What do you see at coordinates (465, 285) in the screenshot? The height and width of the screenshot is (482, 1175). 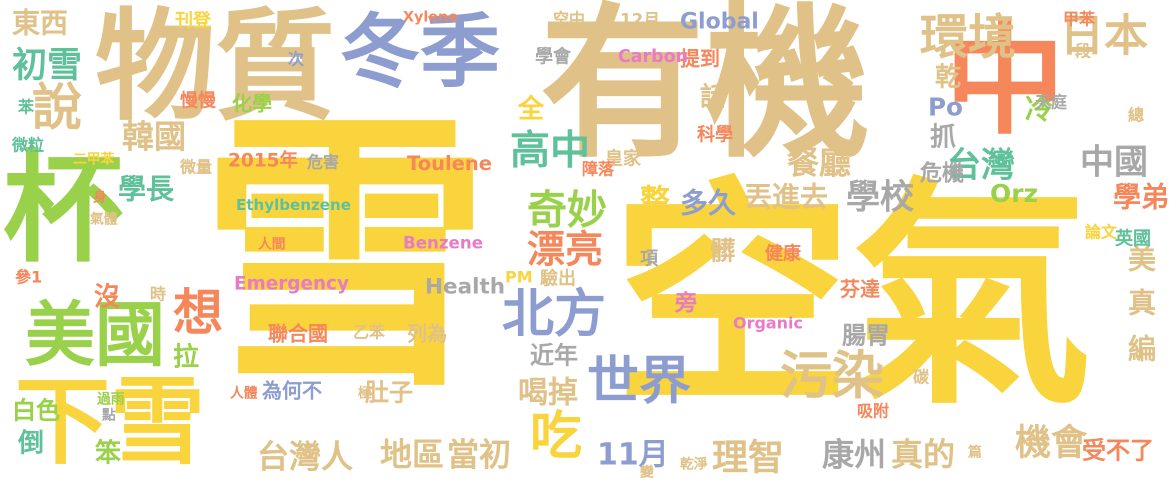 I see `cloud-word: Health` at bounding box center [465, 285].